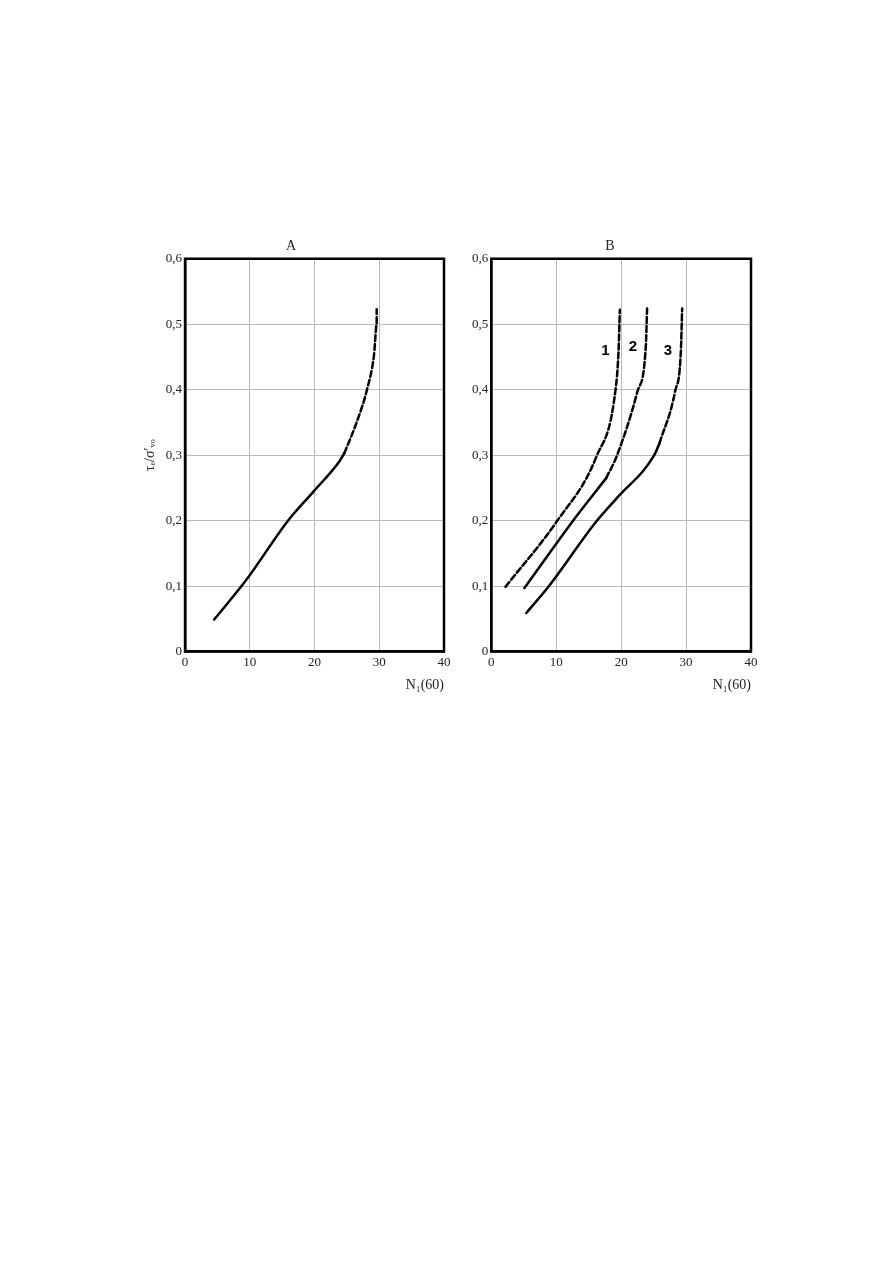  Describe the element at coordinates (291, 246) in the screenshot. I see `chart-title: A` at that location.